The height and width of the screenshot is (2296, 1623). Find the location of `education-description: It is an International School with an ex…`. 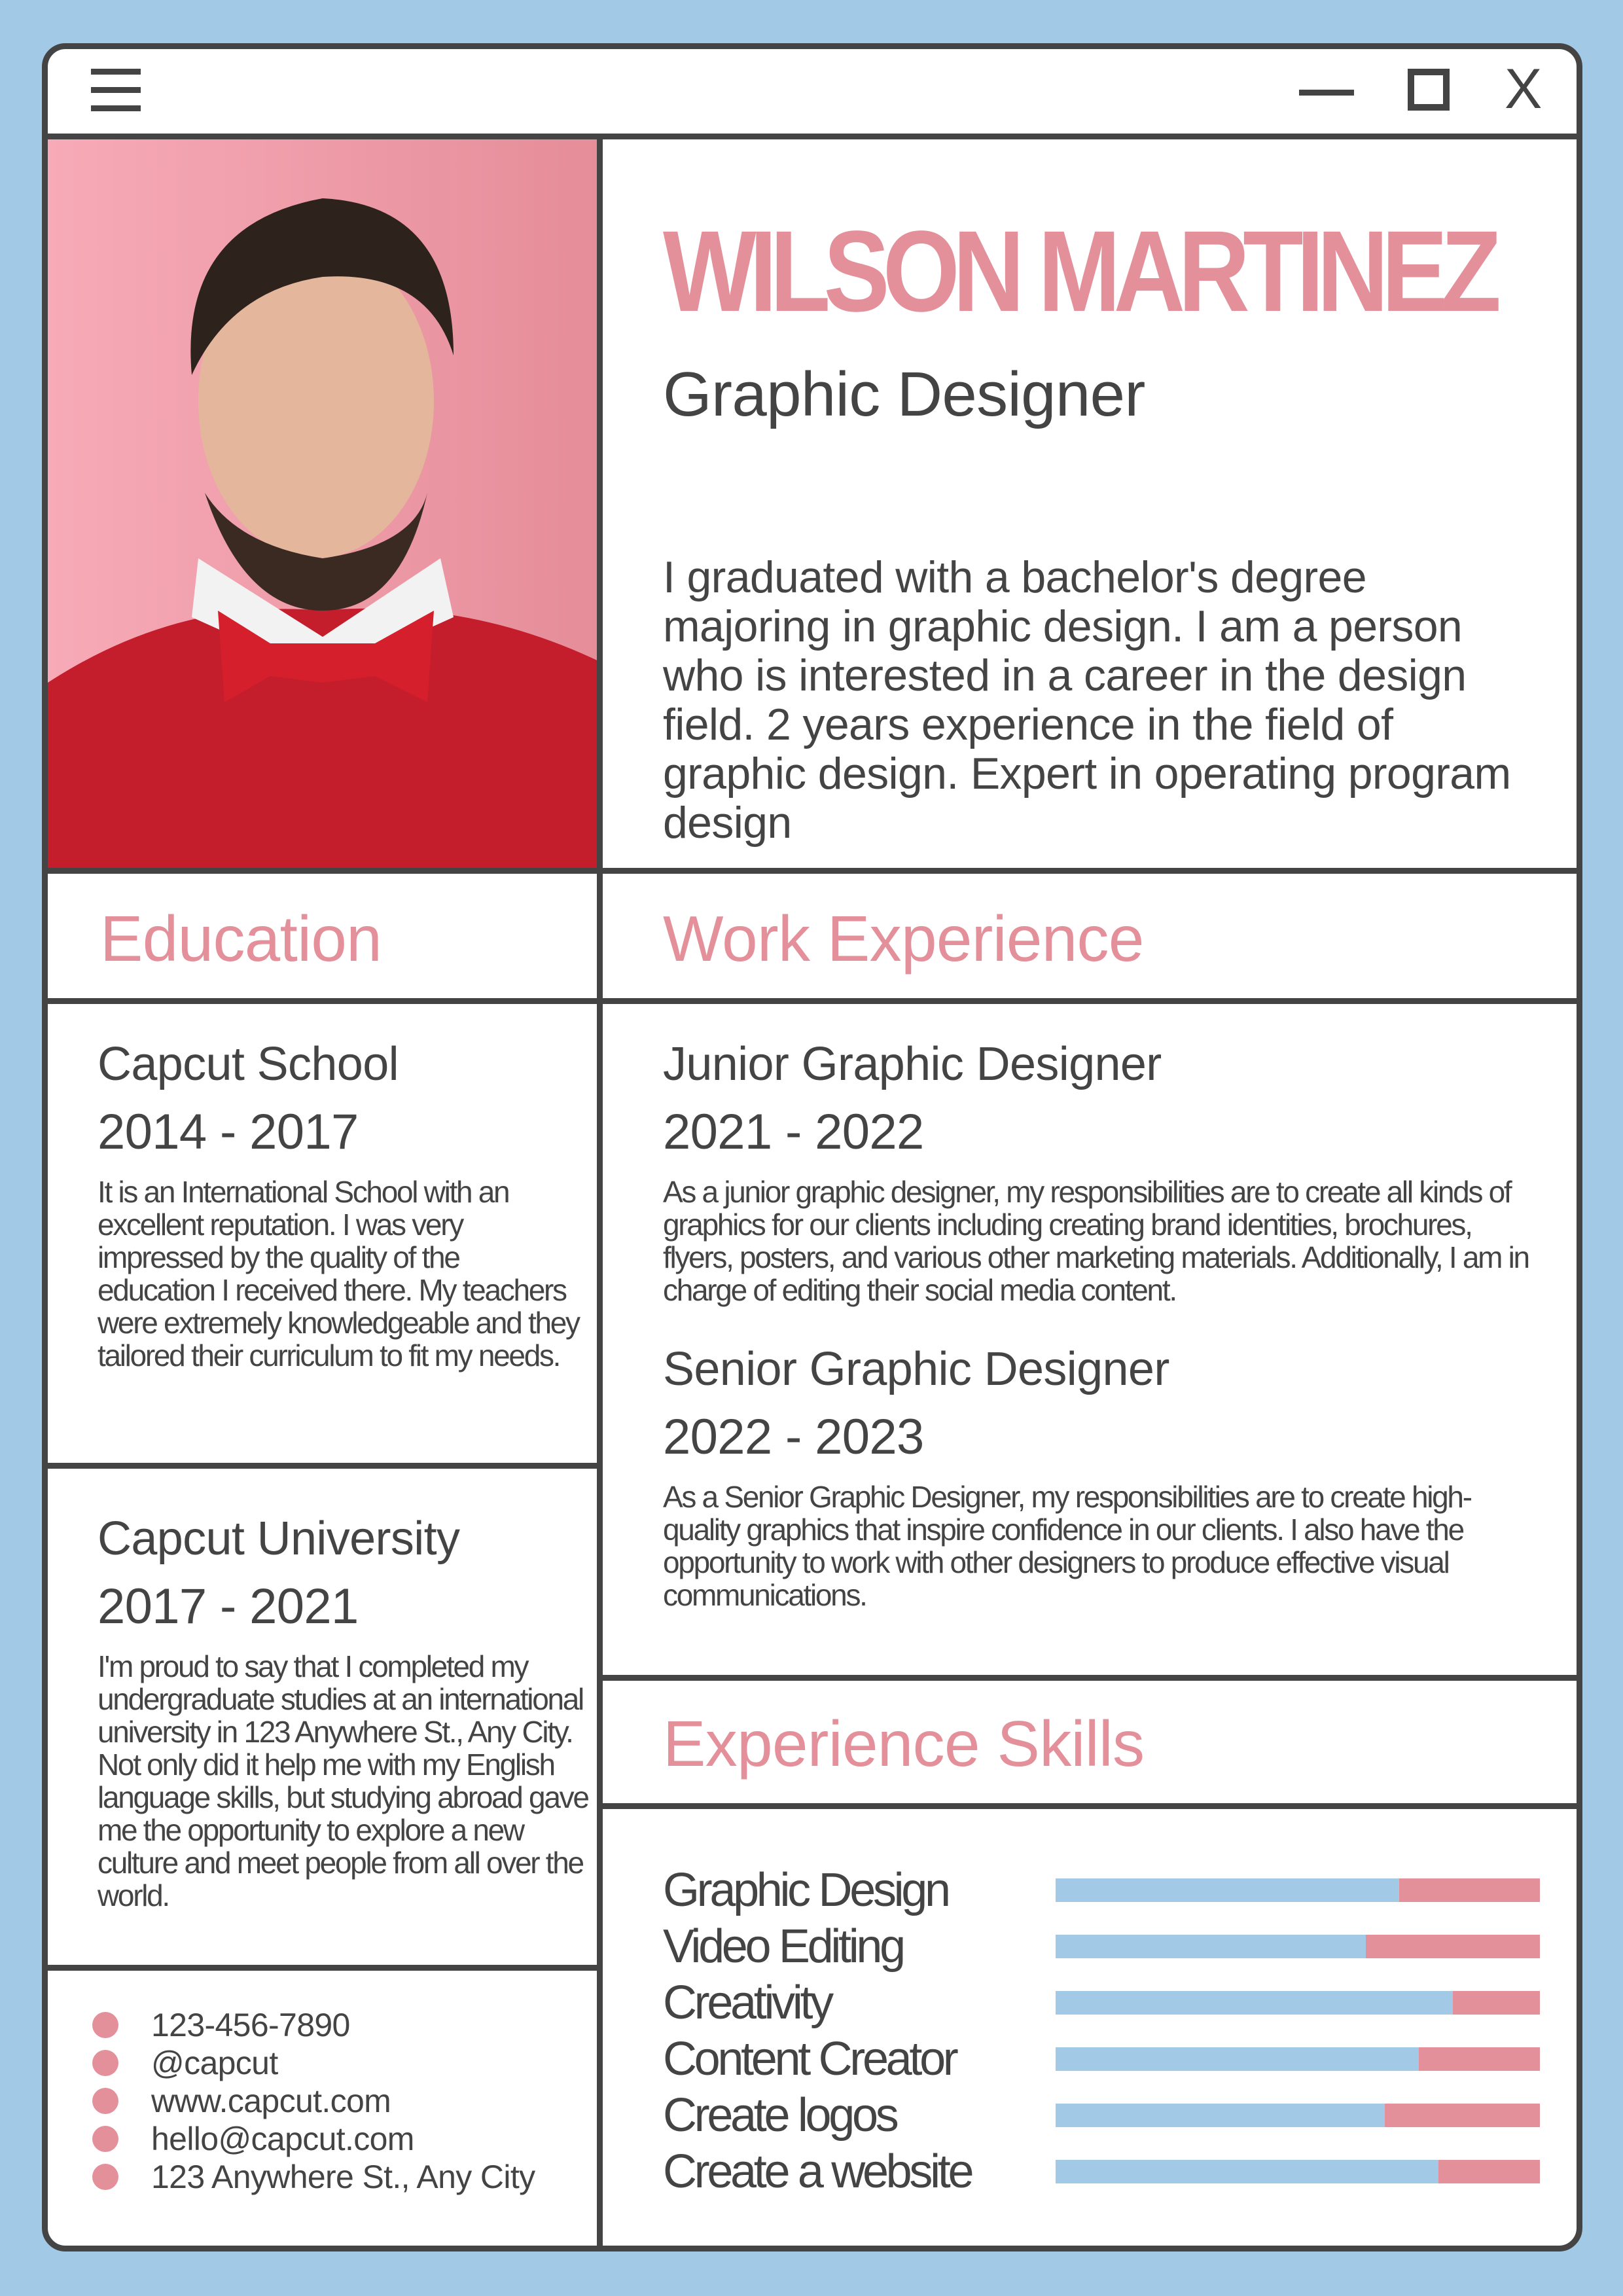

education-description: It is an International School with an ex… is located at coordinates (339, 1273).